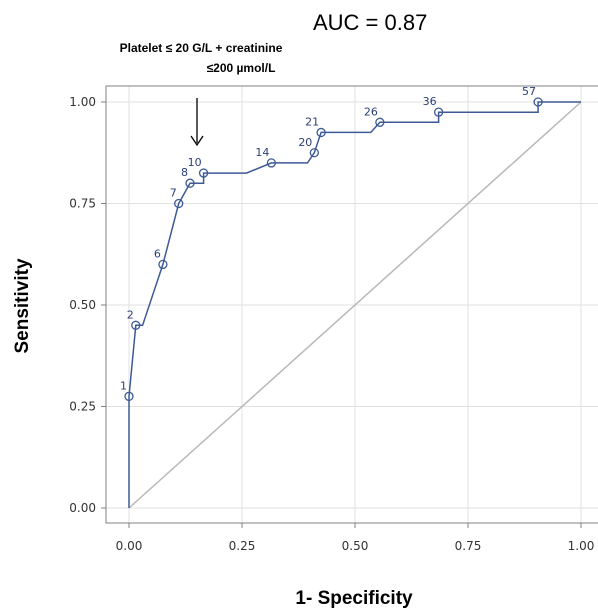 The image size is (598, 613). Describe the element at coordinates (22, 305) in the screenshot. I see `y-axis-label: Sensitivity` at that location.